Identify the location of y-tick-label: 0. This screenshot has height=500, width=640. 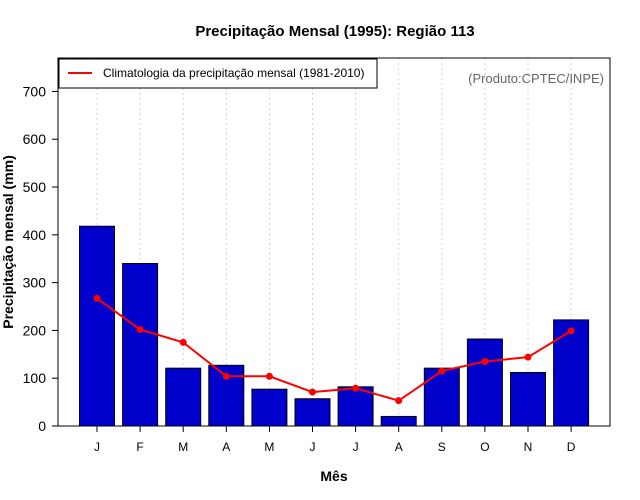
(42, 426).